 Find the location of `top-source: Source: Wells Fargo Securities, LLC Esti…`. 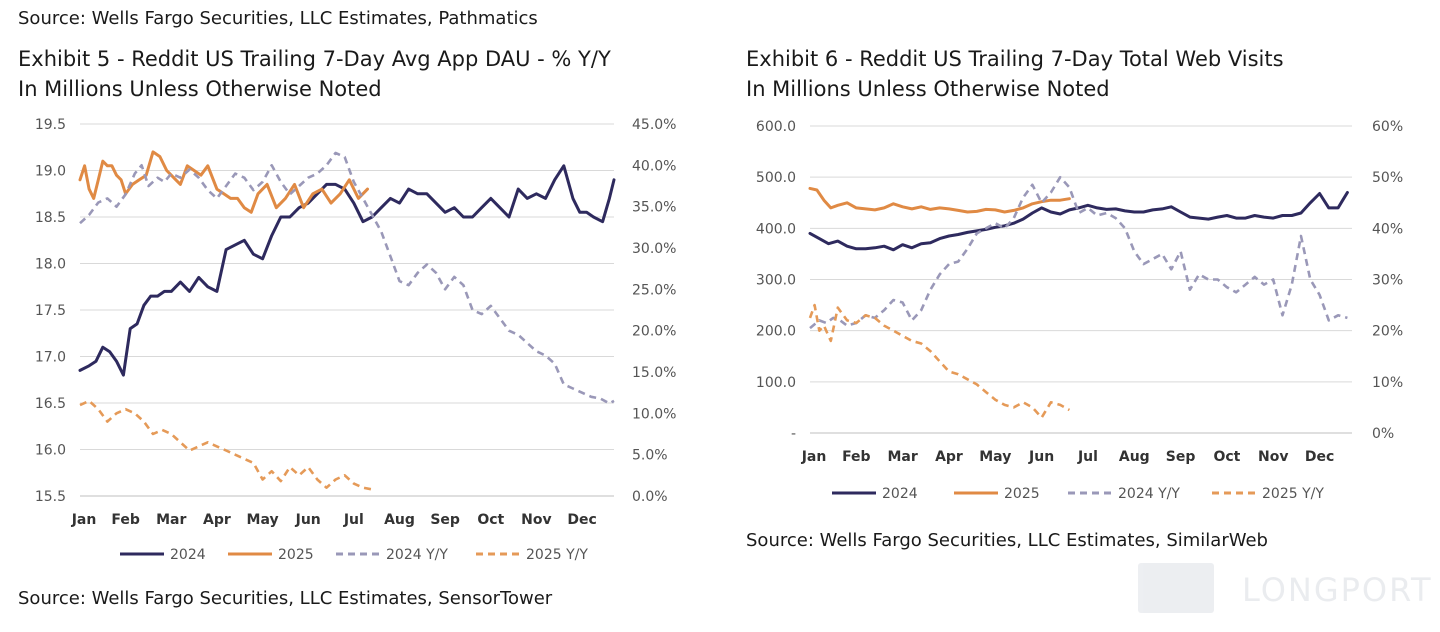

top-source: Source: Wells Fargo Securities, LLC Esti… is located at coordinates (278, 18).